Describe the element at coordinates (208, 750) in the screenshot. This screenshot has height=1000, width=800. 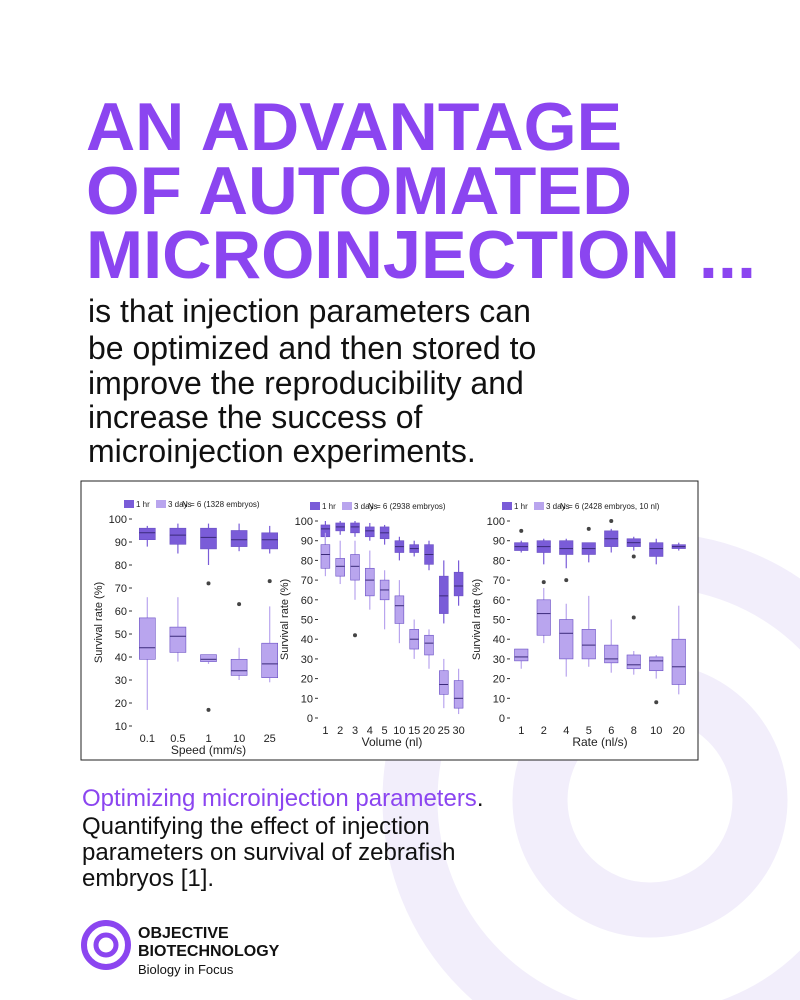
I see `x-axis-label: Speed (mm/s)` at that location.